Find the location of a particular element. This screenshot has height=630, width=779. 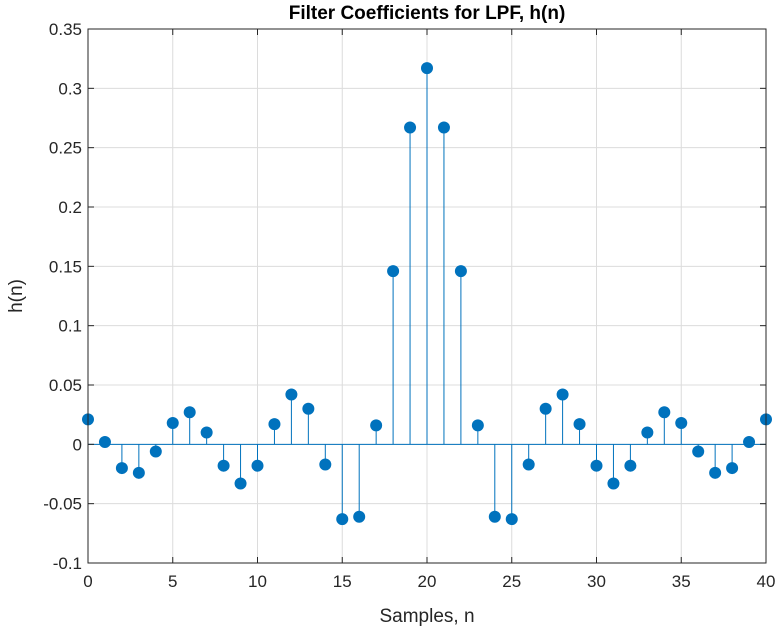

x-tick-label: 5 is located at coordinates (172, 581).